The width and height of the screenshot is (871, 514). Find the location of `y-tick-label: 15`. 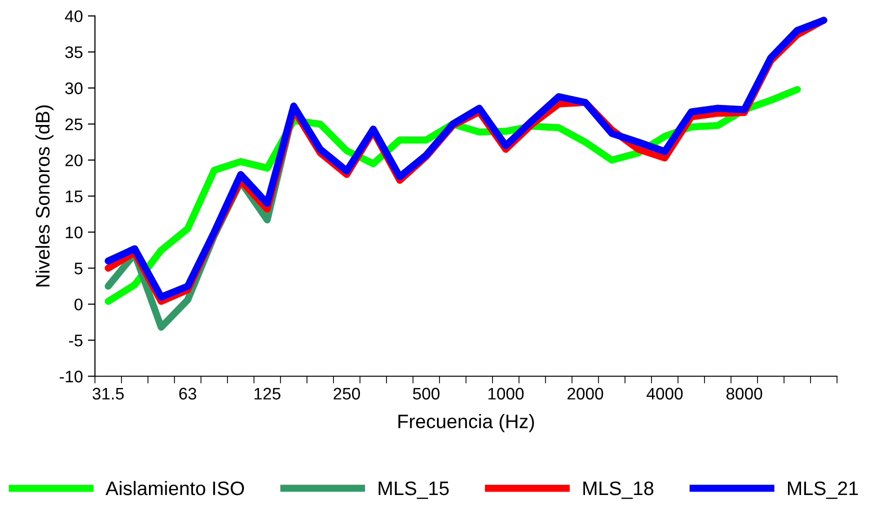

y-tick-label: 15 is located at coordinates (74, 196).